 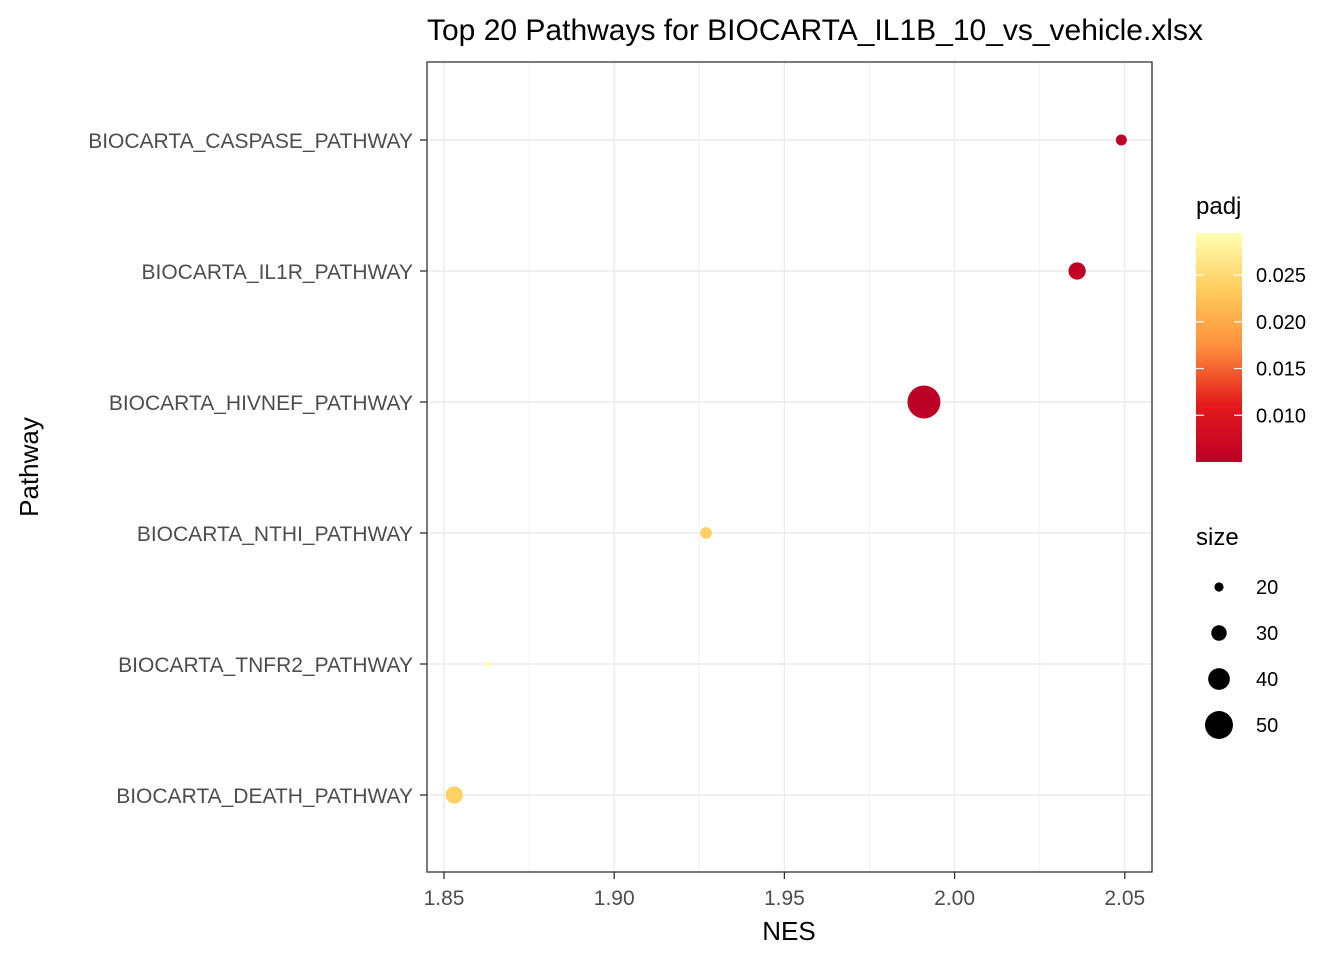 I want to click on x-tick-label: 1.85, so click(x=444, y=898).